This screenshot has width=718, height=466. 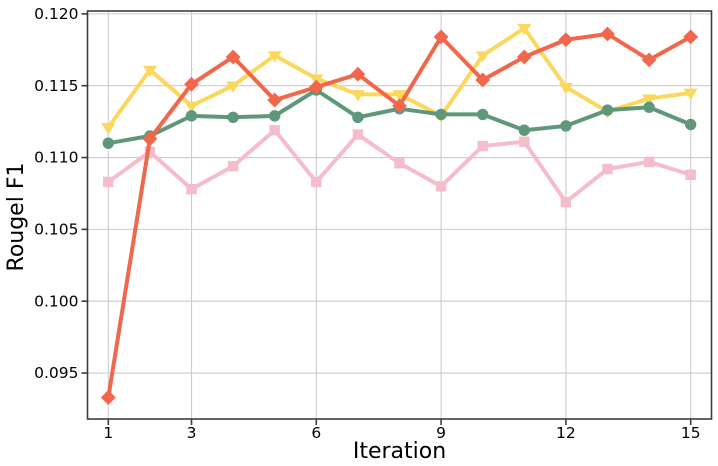 I want to click on y-tick-label: 0.105, so click(x=56, y=230).